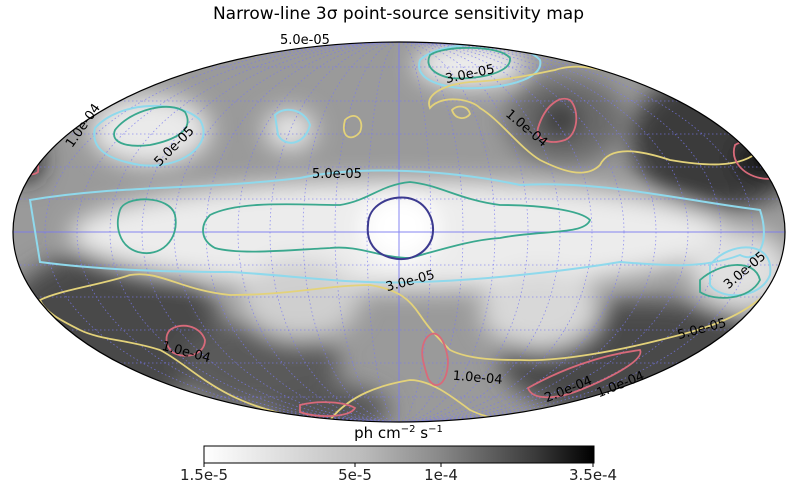 The height and width of the screenshot is (497, 797). Describe the element at coordinates (398, 433) in the screenshot. I see `colorbar-label: ph cm−2 s−1` at that location.